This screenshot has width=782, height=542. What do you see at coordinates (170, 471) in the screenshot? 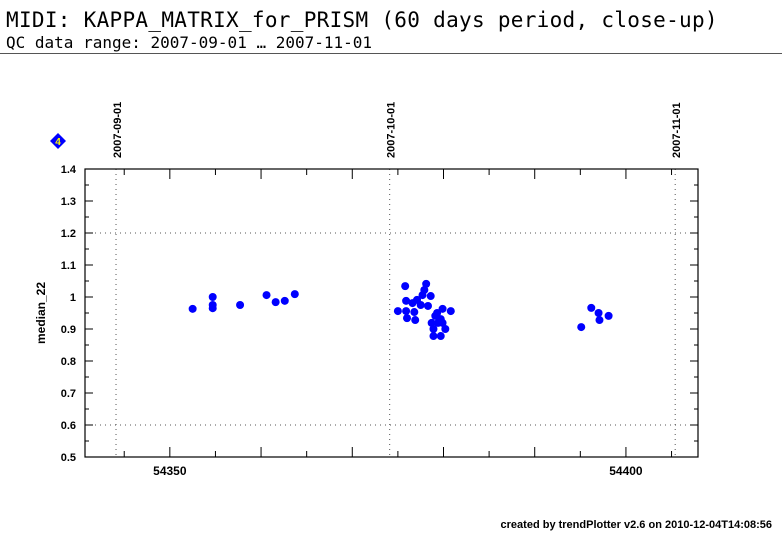
I see `x-tick-label: 54350` at bounding box center [170, 471].